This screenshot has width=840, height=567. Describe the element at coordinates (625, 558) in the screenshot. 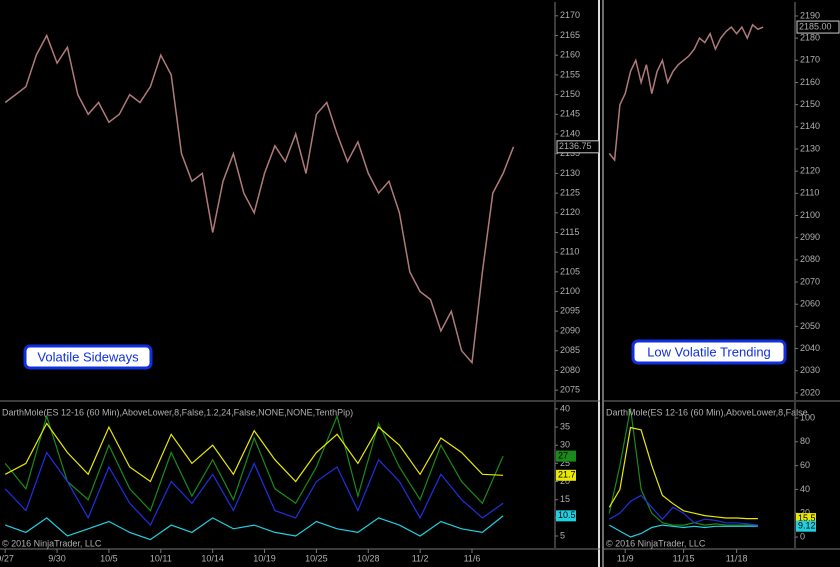

I see `x-tick-label: 11/9` at that location.